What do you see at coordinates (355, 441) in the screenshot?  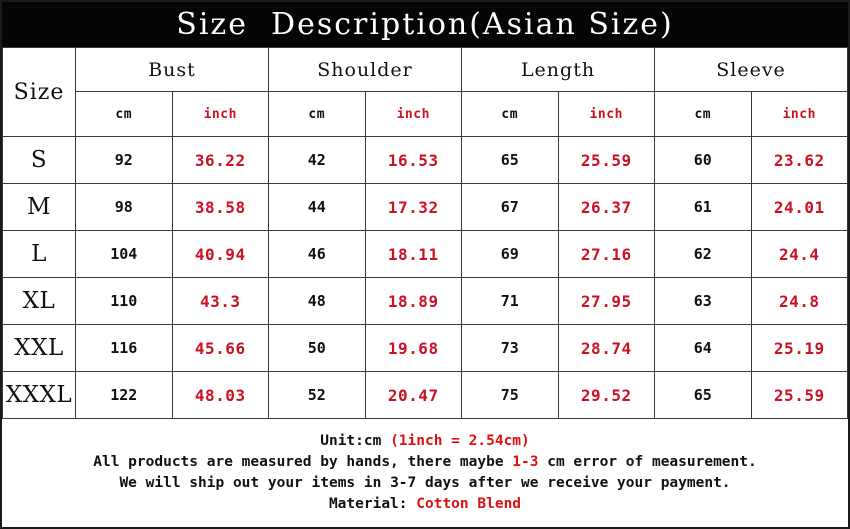 I see `footer-unit-label: Unit:cm` at bounding box center [355, 441].